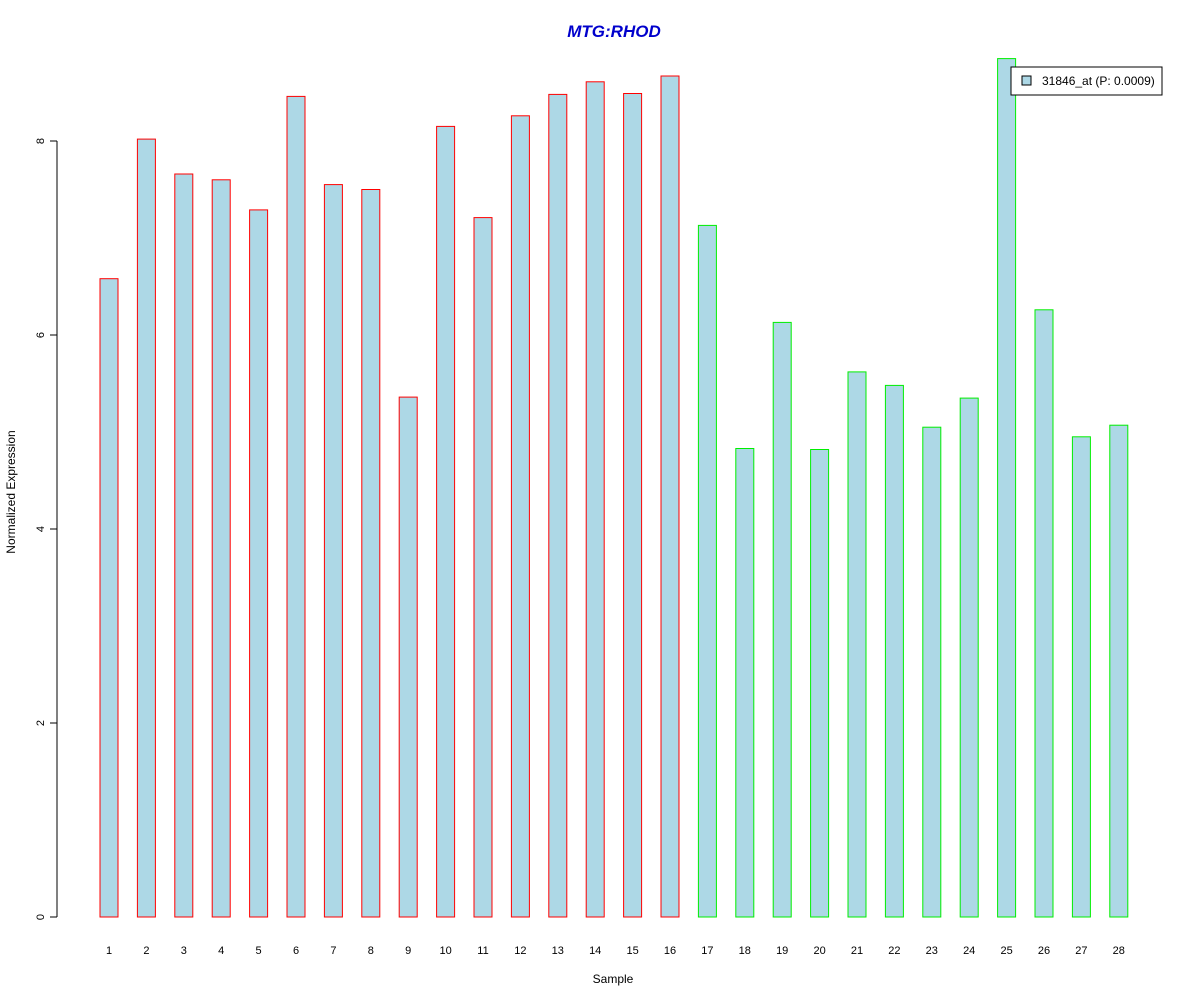 The height and width of the screenshot is (1000, 1200). I want to click on x-tick-label: 24, so click(969, 951).